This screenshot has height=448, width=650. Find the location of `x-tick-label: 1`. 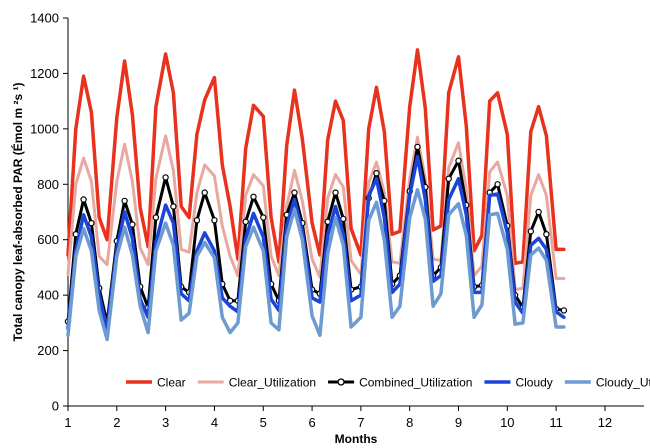

x-tick-label: 1 is located at coordinates (67, 422).